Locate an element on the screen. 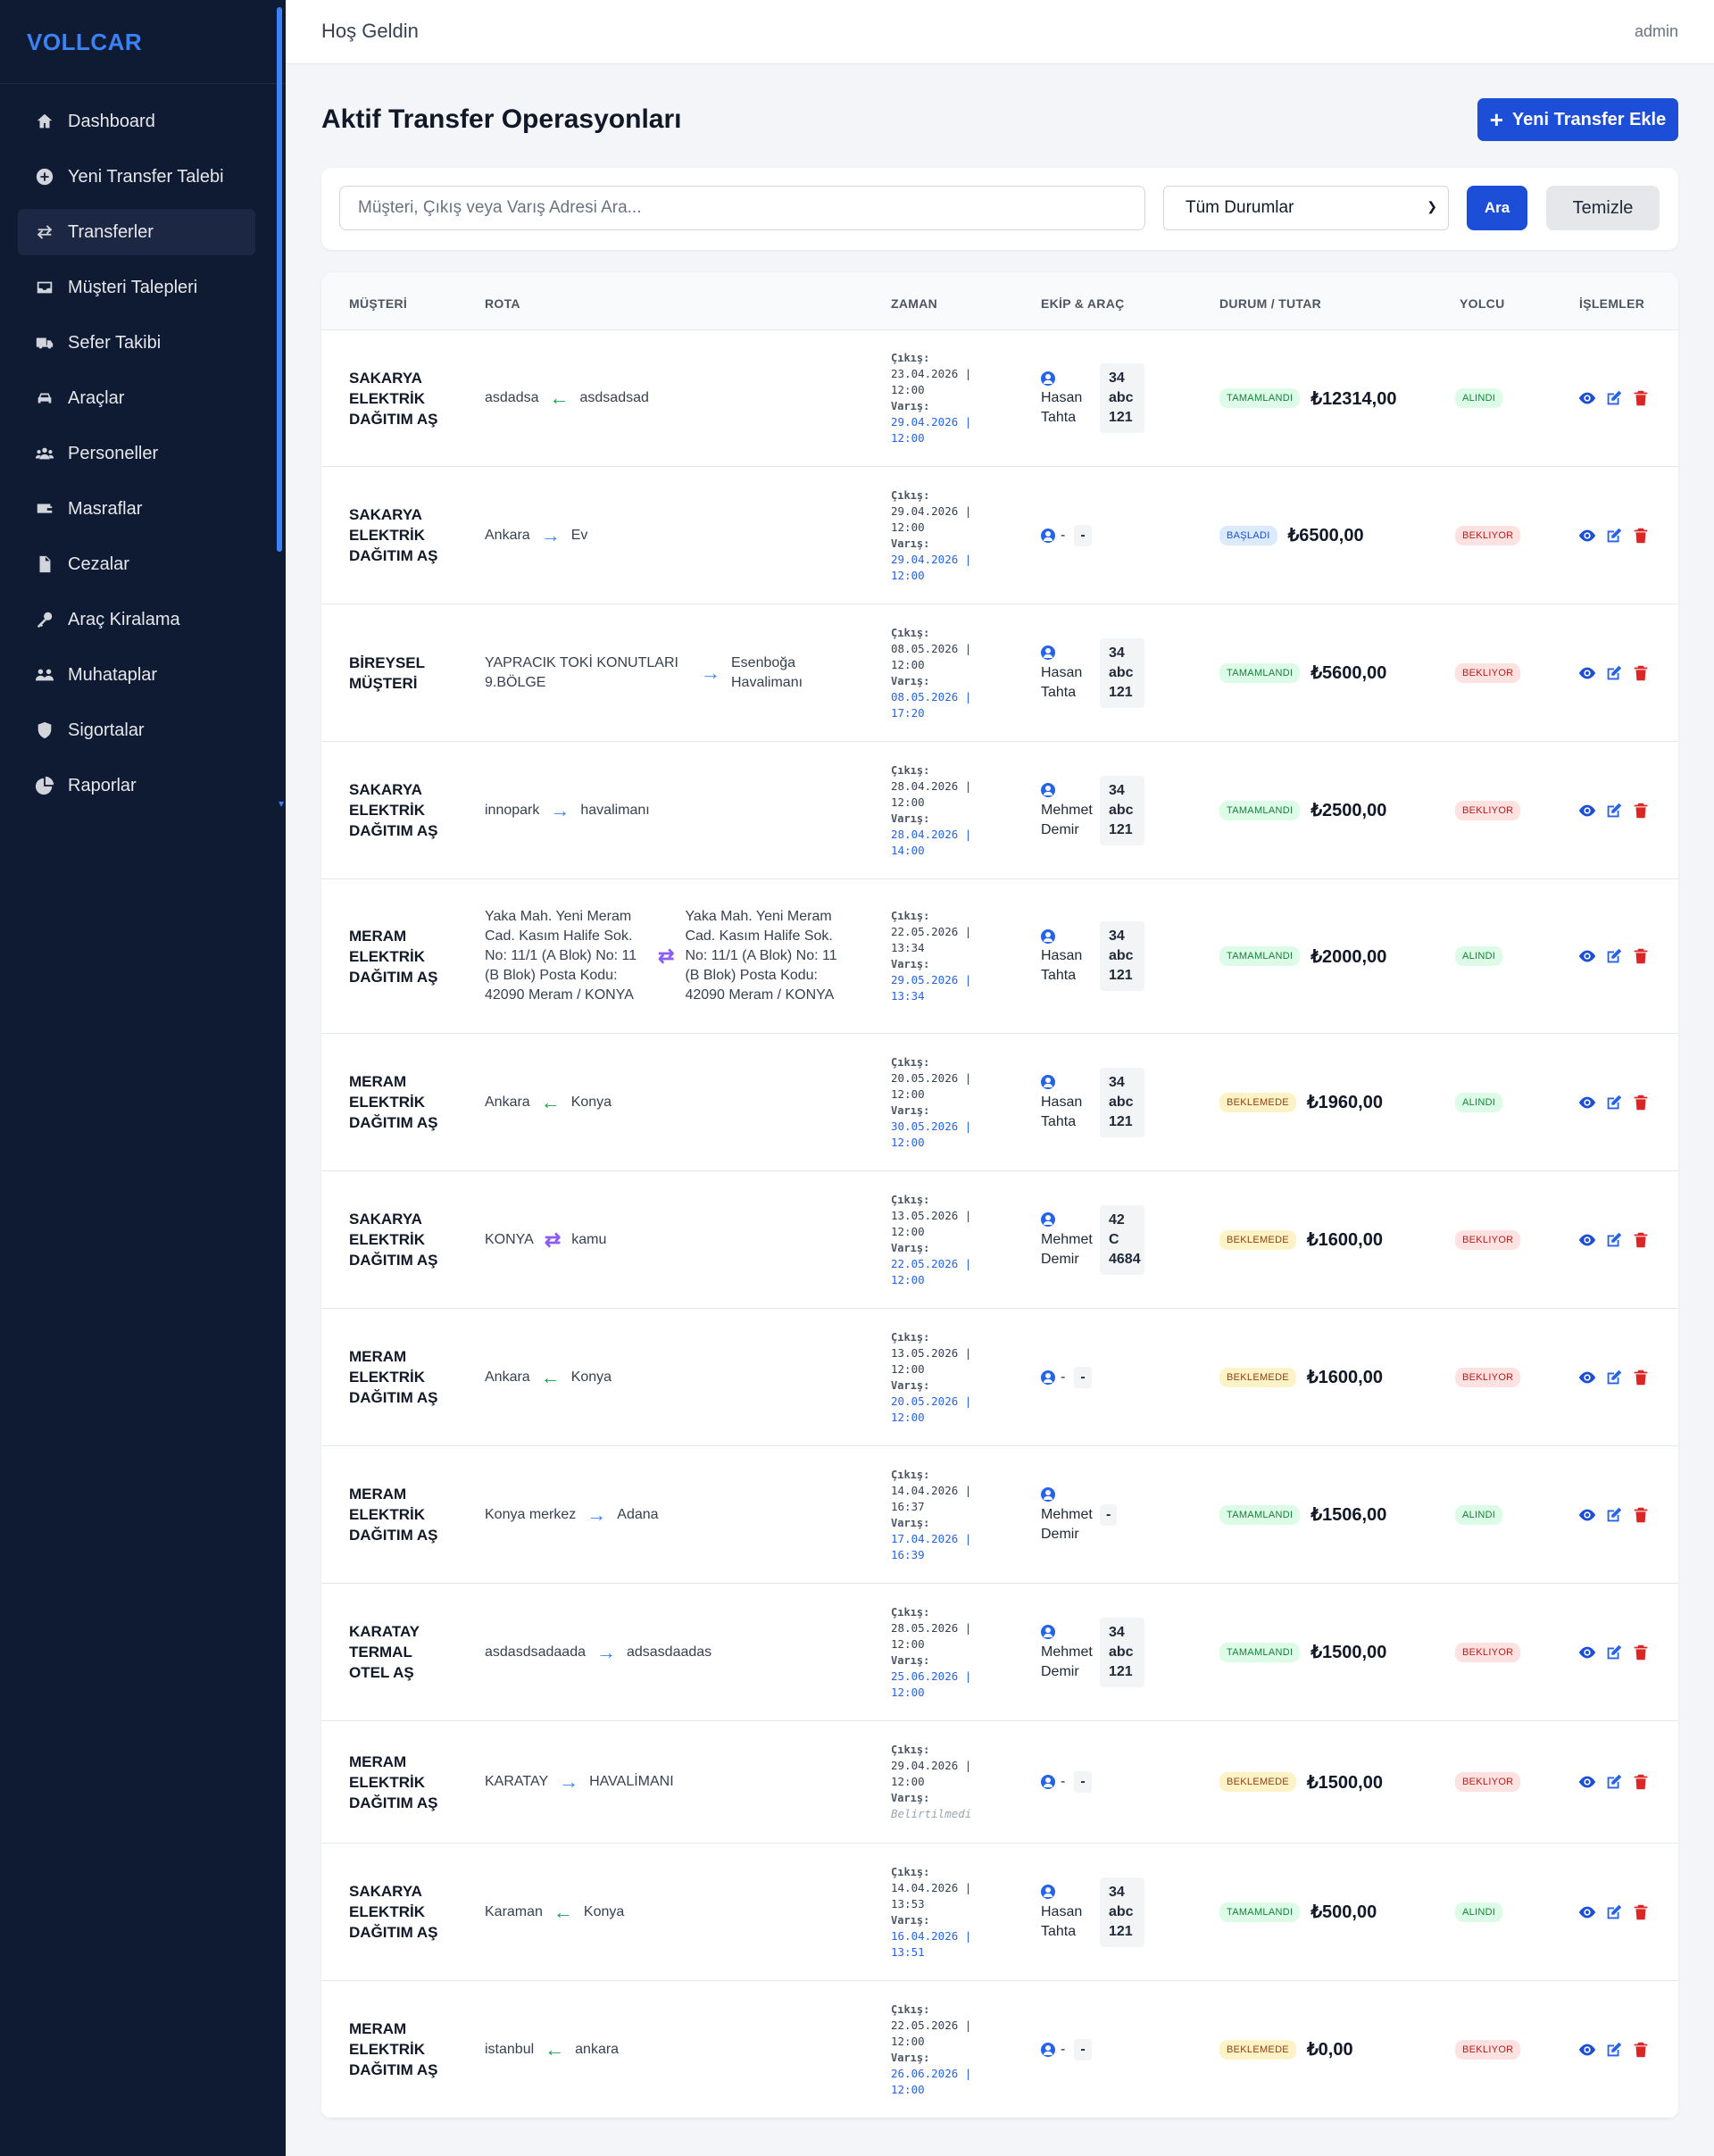 Image resolution: width=1714 pixels, height=2156 pixels. amount: ₺1500,00 is located at coordinates (1348, 1652).